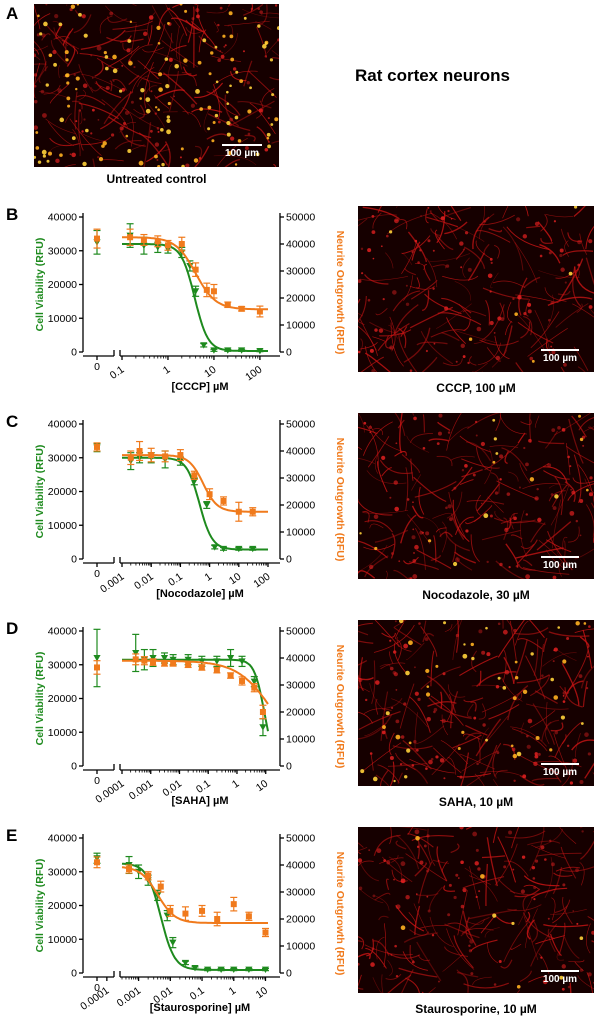 The image size is (600, 1026). I want to click on x-axis-label: [Nocodazole] µM, so click(200, 594).